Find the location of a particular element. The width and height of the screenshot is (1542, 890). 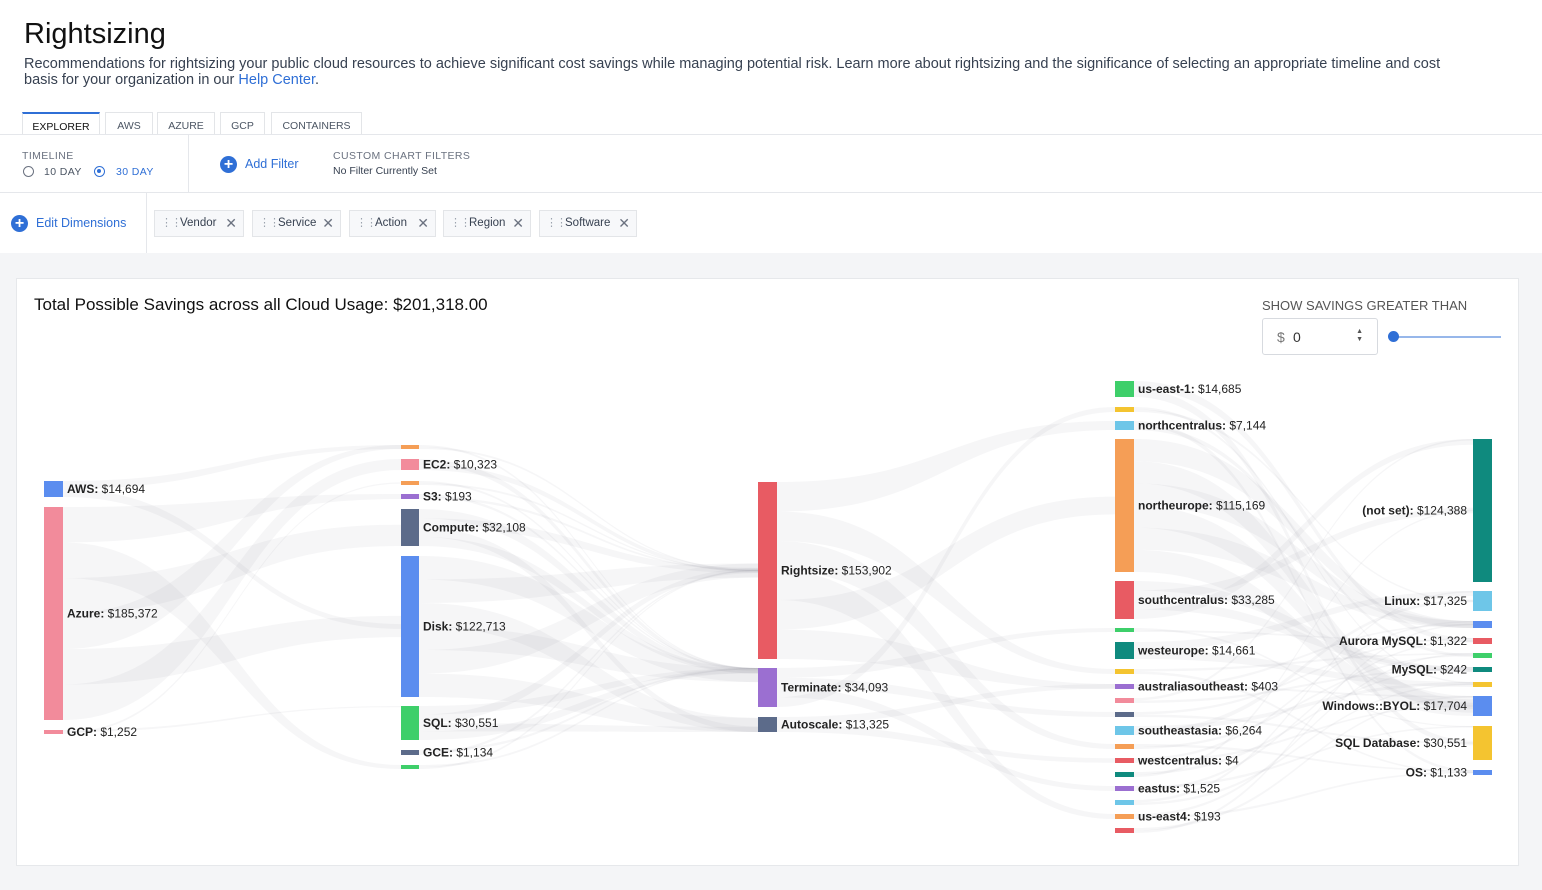

timeline-30day-label: 30 DAY is located at coordinates (135, 172).